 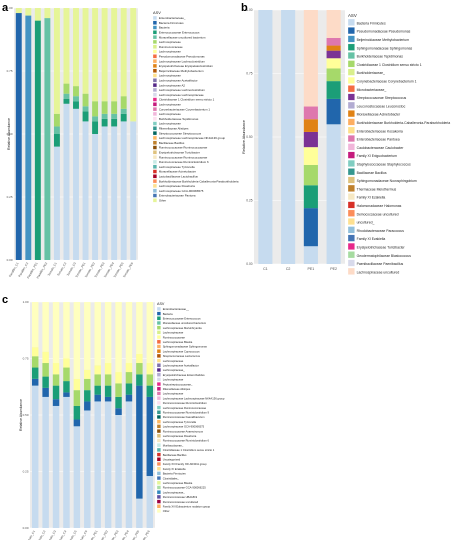 I want to click on legend-label: Ruminococcaceae uncultured, so click(x=181, y=502).